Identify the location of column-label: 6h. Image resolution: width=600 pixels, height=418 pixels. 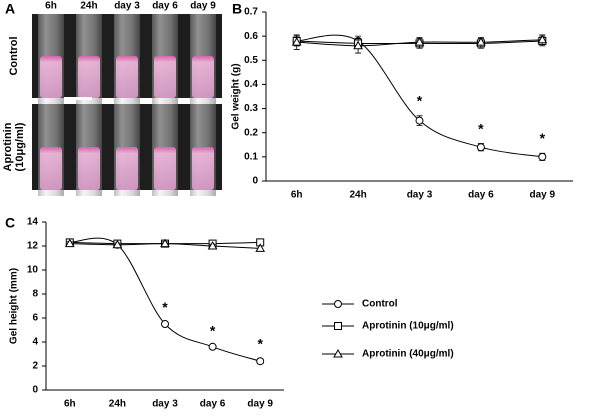
(51, 6).